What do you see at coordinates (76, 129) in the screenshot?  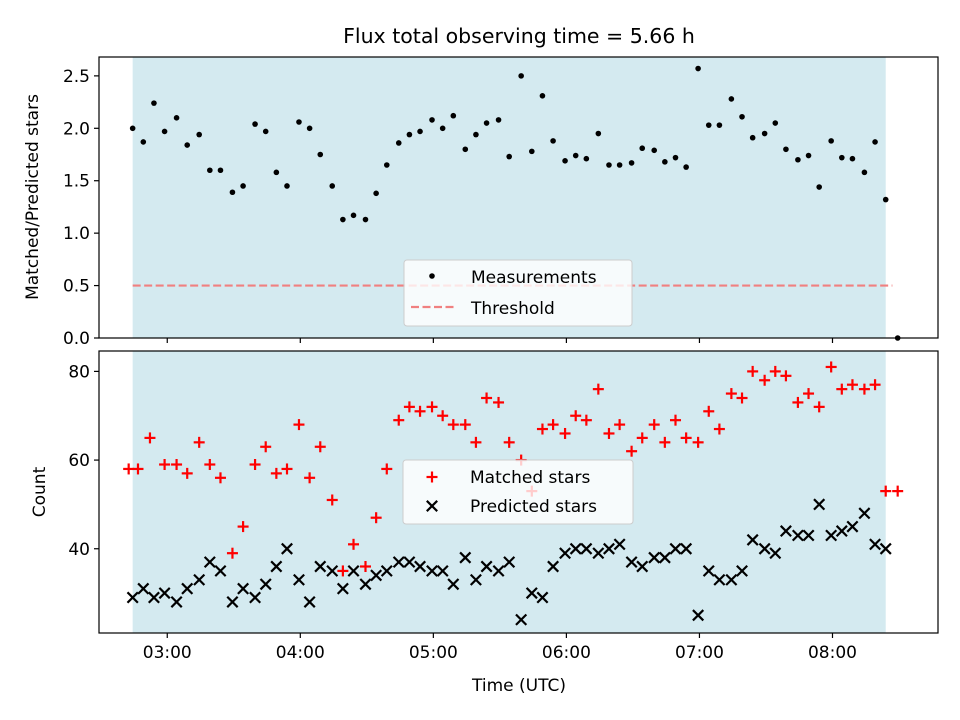 I see `top-ytick-label: 2.0` at bounding box center [76, 129].